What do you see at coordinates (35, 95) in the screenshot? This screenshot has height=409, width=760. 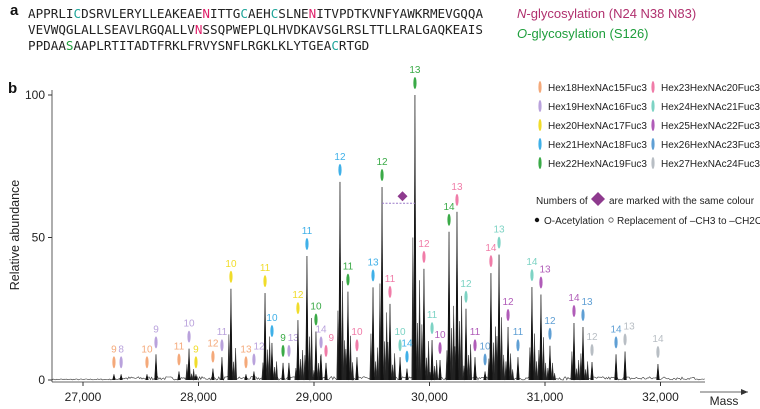 I see `y-tick-label: 100` at bounding box center [35, 95].